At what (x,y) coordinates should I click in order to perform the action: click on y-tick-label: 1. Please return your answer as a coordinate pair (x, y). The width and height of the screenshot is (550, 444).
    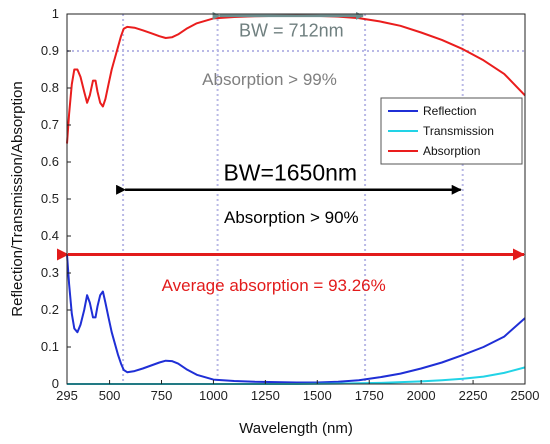
    Looking at the image, I should click on (55, 13).